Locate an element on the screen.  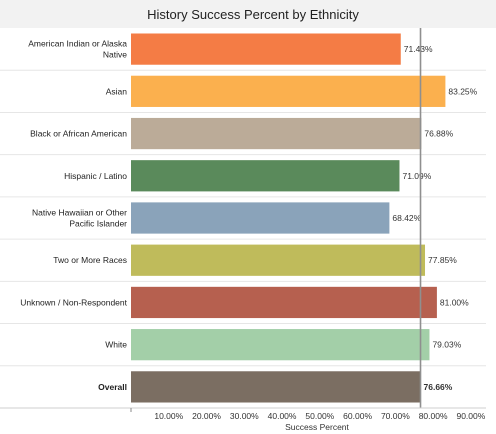
bar-two-or-more-races is located at coordinates (278, 260).